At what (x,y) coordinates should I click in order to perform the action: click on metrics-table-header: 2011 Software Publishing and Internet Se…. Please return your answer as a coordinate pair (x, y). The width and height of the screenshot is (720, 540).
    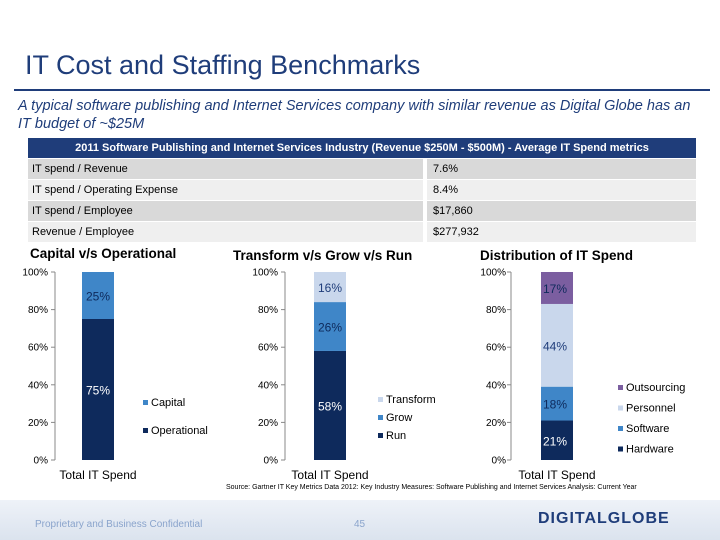
    Looking at the image, I should click on (362, 148).